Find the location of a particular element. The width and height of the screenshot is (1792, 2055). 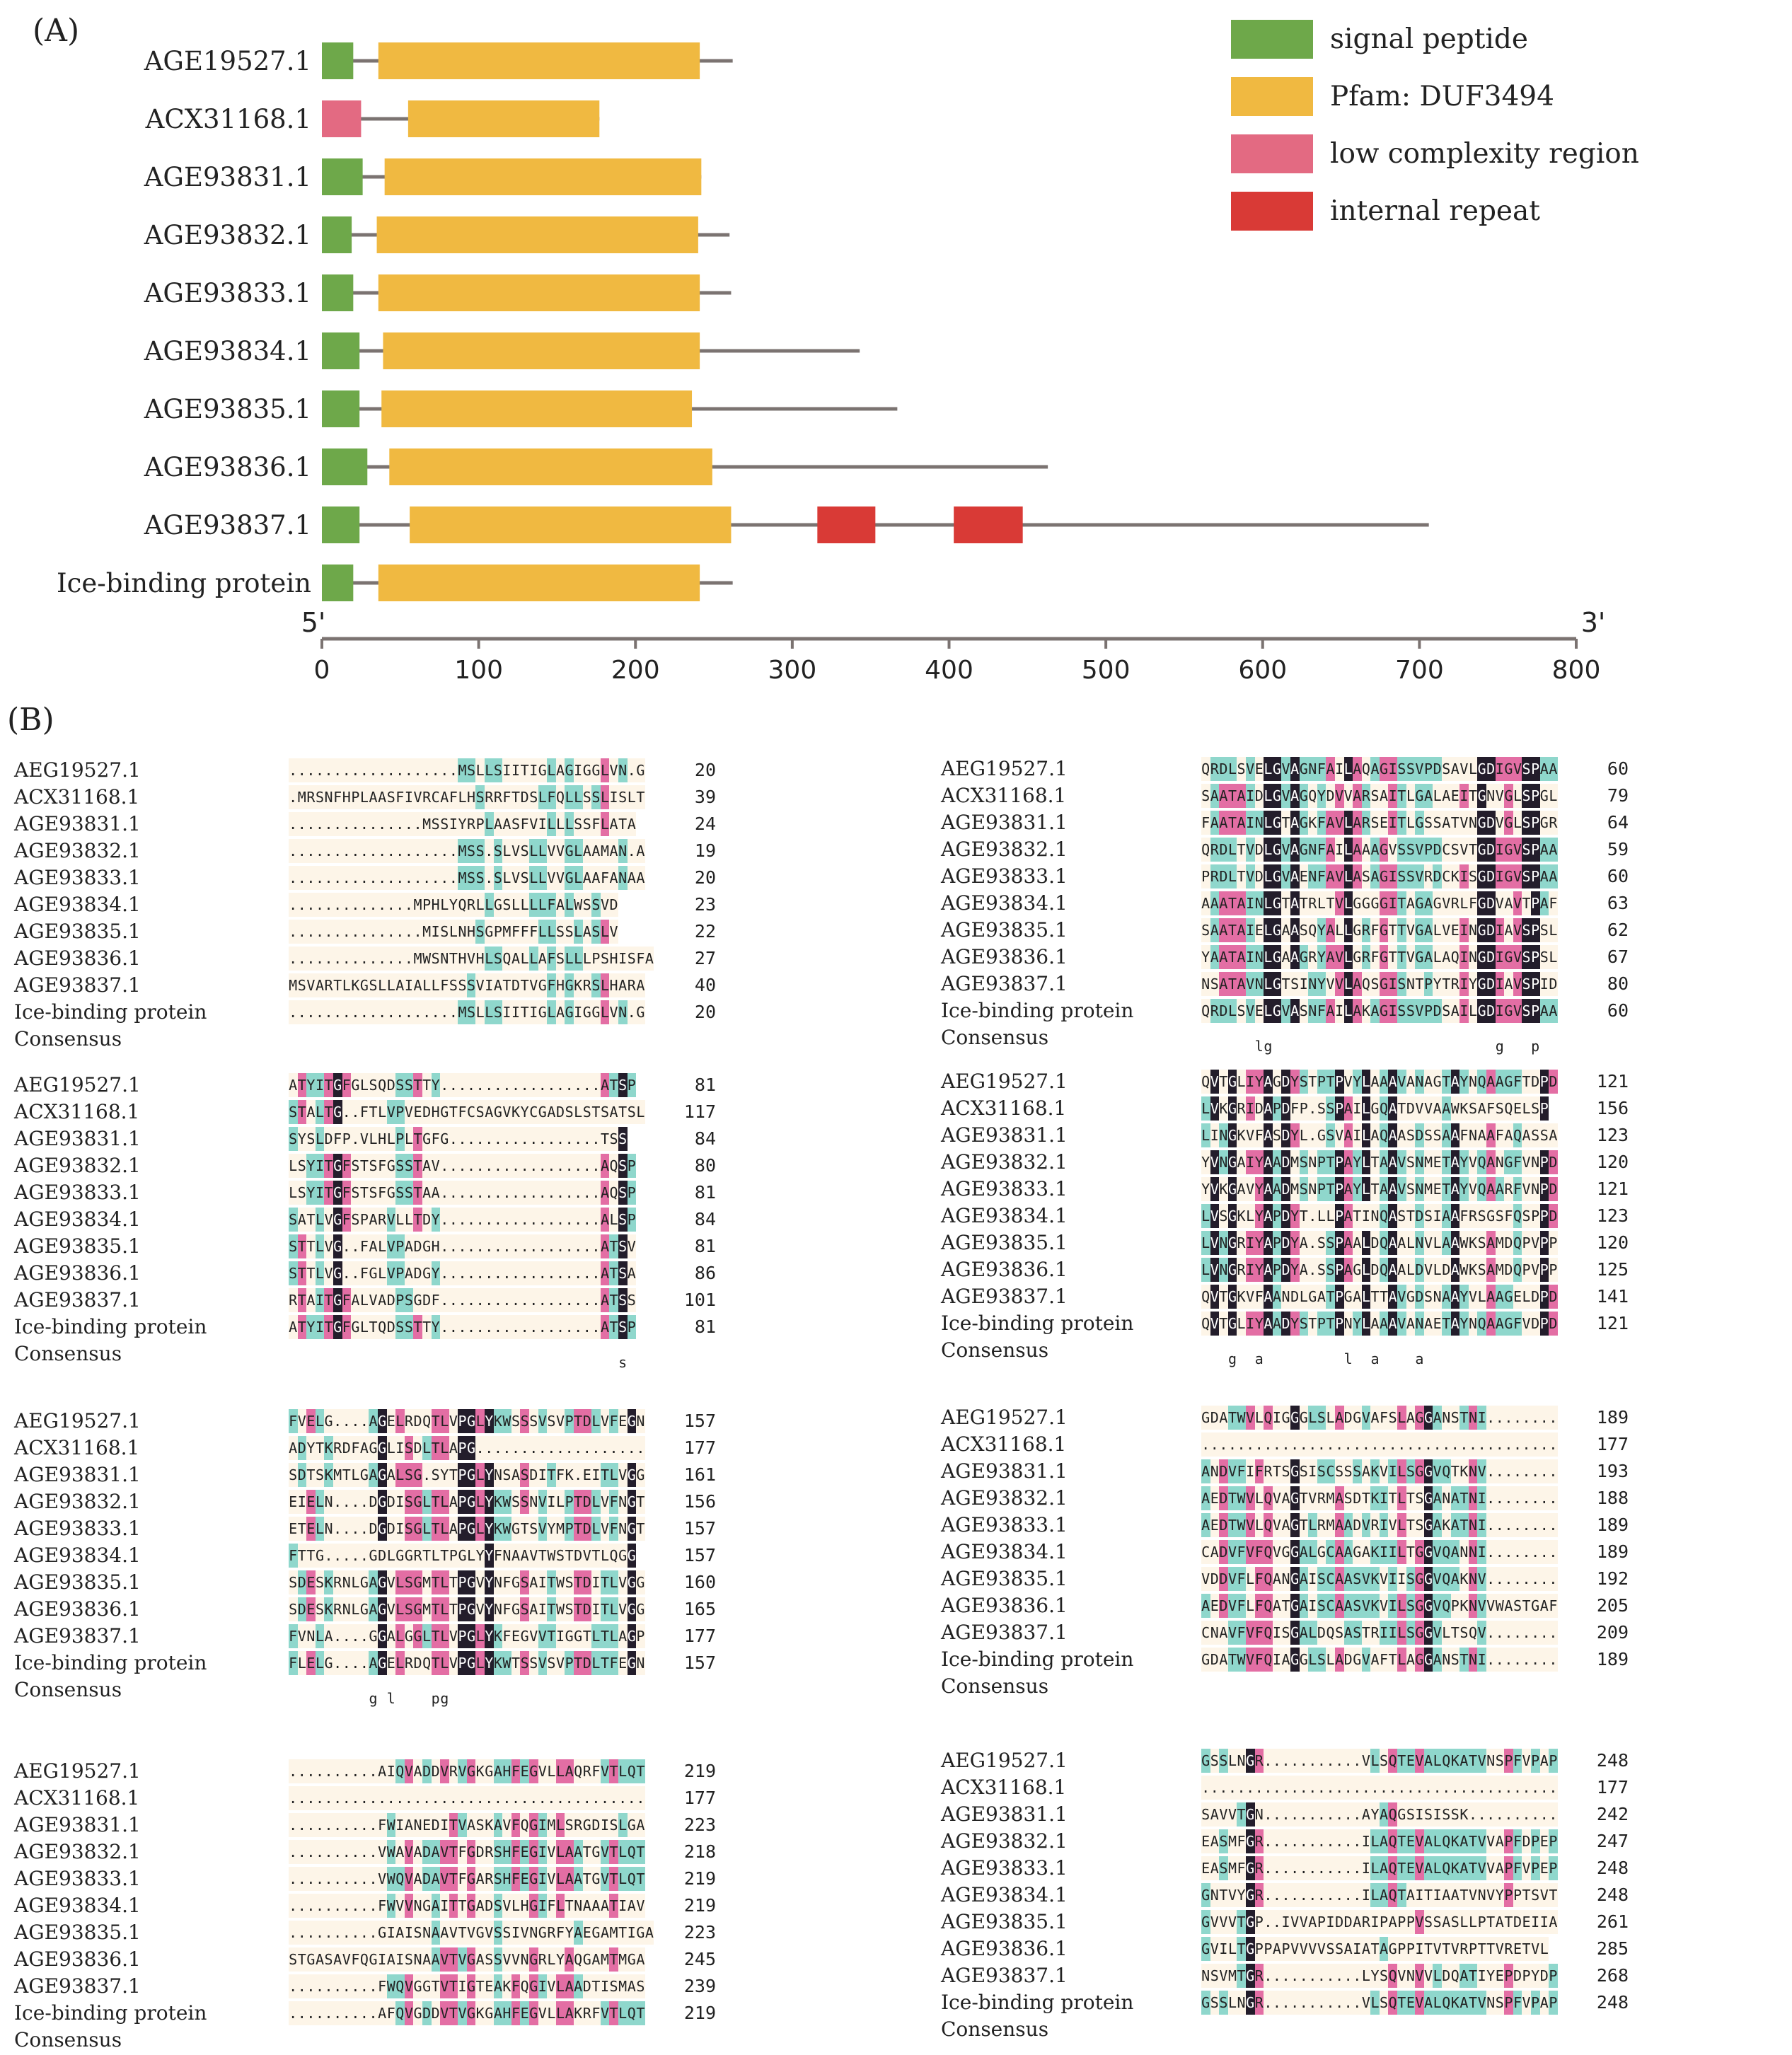

sequence-name: AGE93836.1 is located at coordinates (77, 958).